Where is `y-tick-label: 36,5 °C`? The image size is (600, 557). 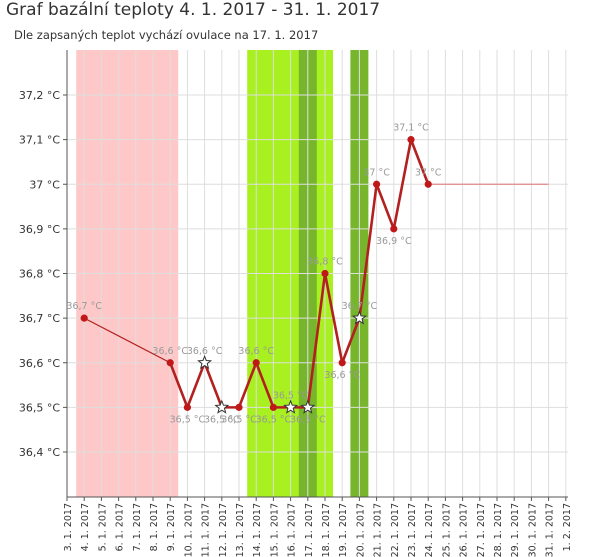
y-tick-label: 36,5 °C is located at coordinates (39, 407).